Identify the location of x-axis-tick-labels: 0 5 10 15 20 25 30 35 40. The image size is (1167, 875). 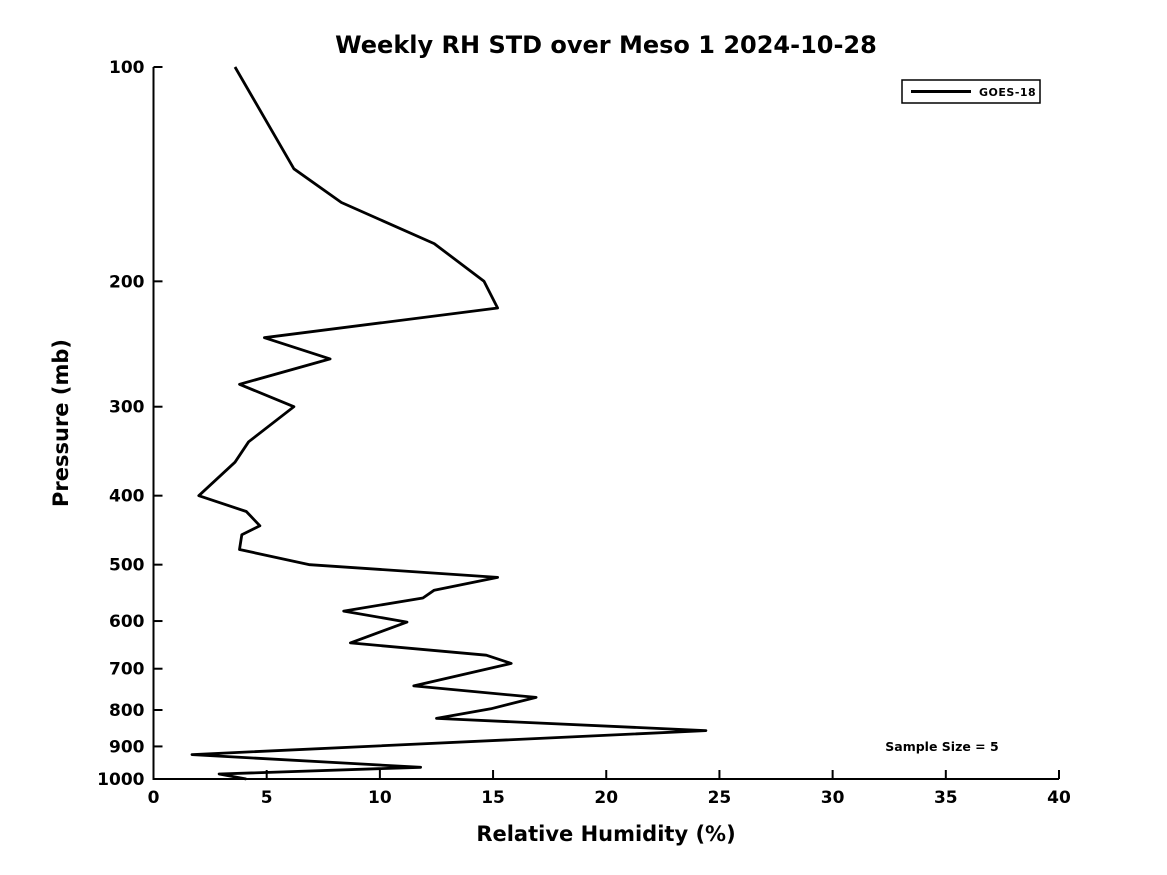
(609, 798).